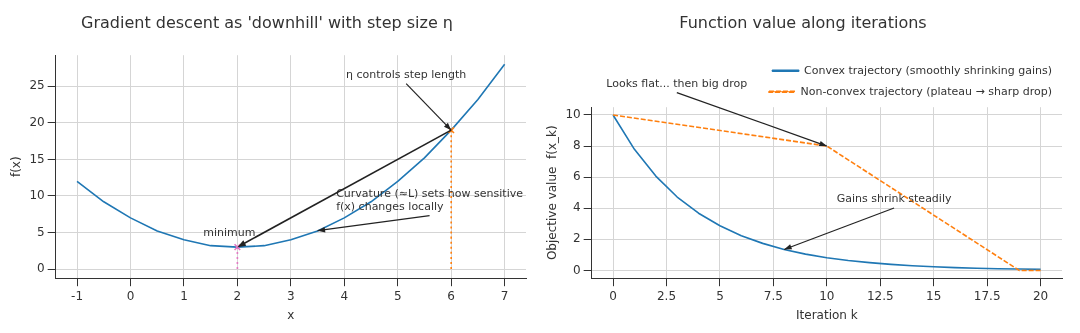 This screenshot has height=333, width=1080. I want to click on x-tick-label: 2.5, so click(666, 295).